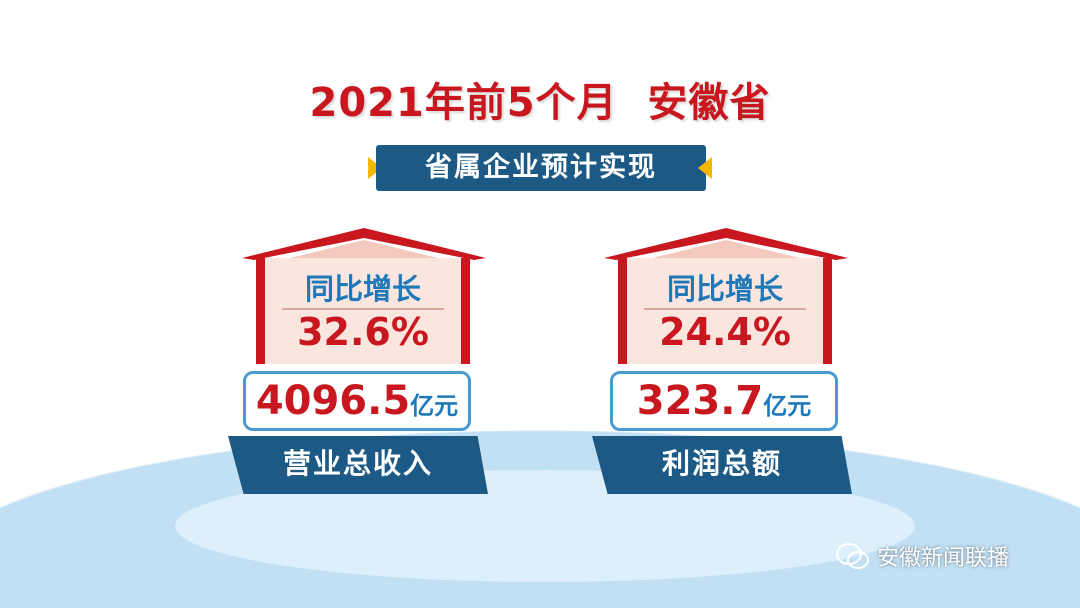 The image size is (1080, 608). What do you see at coordinates (540, 103) in the screenshot?
I see `page-title: 2021年前5个月 安徽省` at bounding box center [540, 103].